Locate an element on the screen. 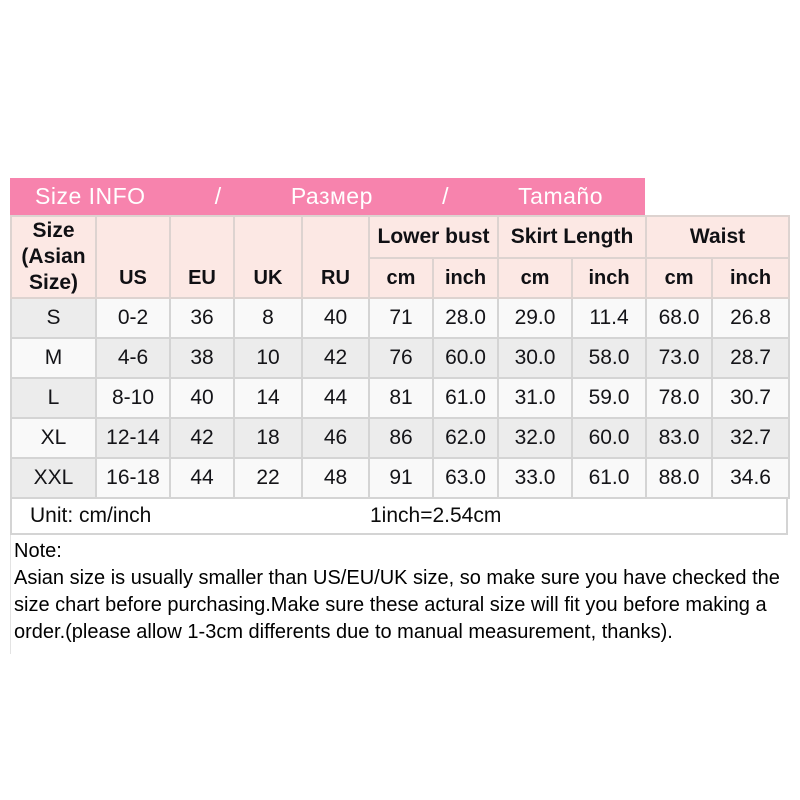 This screenshot has width=800, height=800. table-cell: 14 is located at coordinates (268, 398).